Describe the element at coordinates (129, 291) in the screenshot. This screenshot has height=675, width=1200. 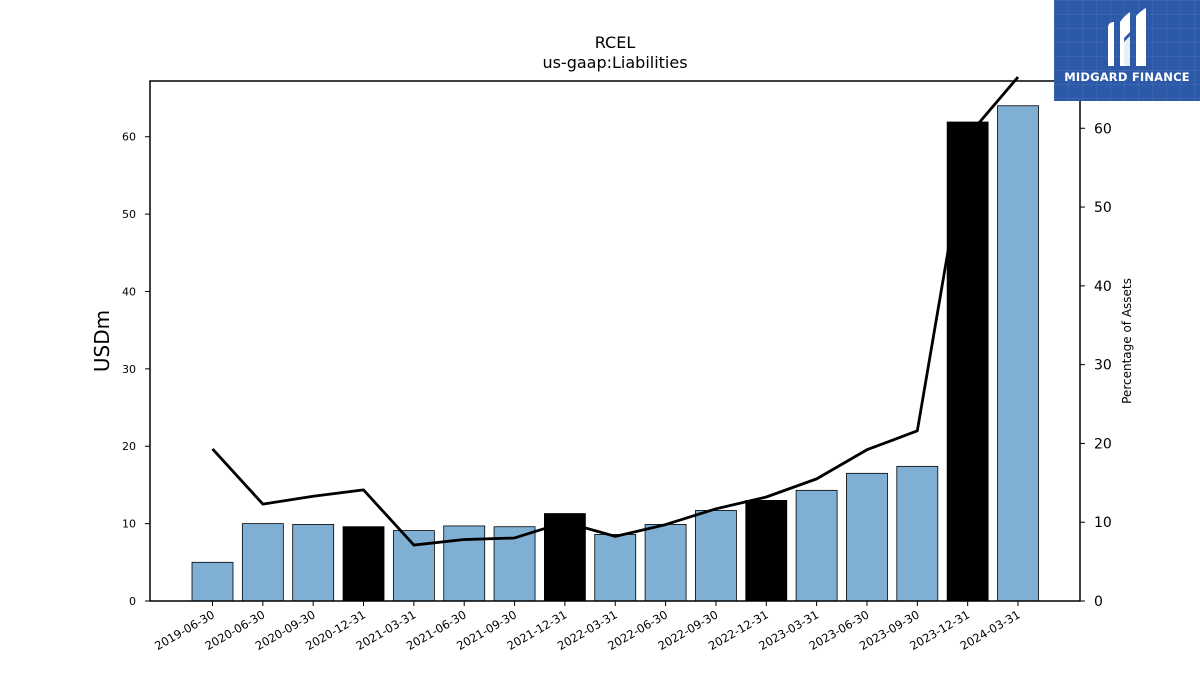
I see `y-tick-label: 40` at that location.